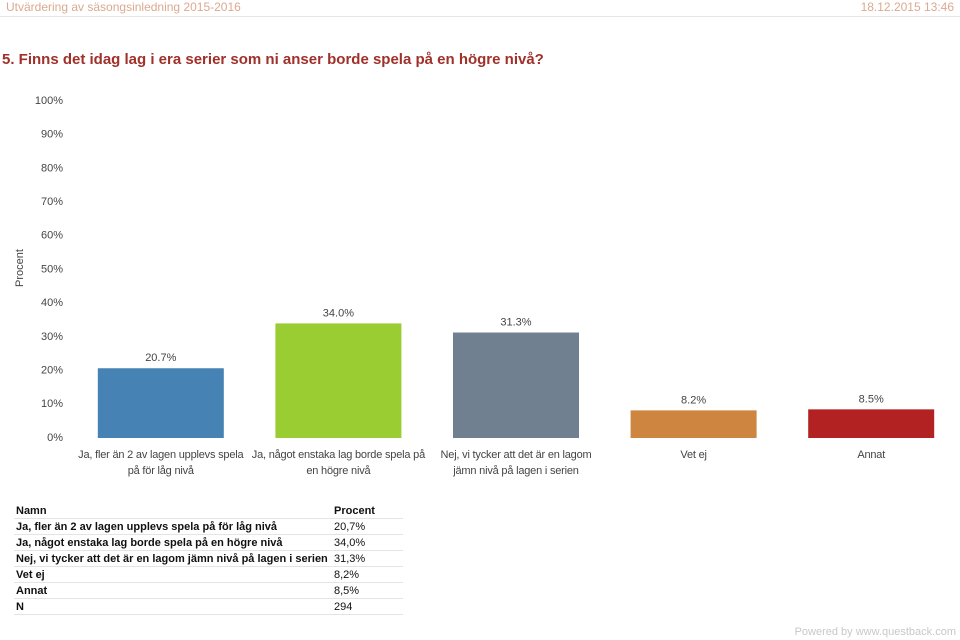 The width and height of the screenshot is (960, 640). Describe the element at coordinates (173, 606) in the screenshot. I see `row-name: N` at that location.